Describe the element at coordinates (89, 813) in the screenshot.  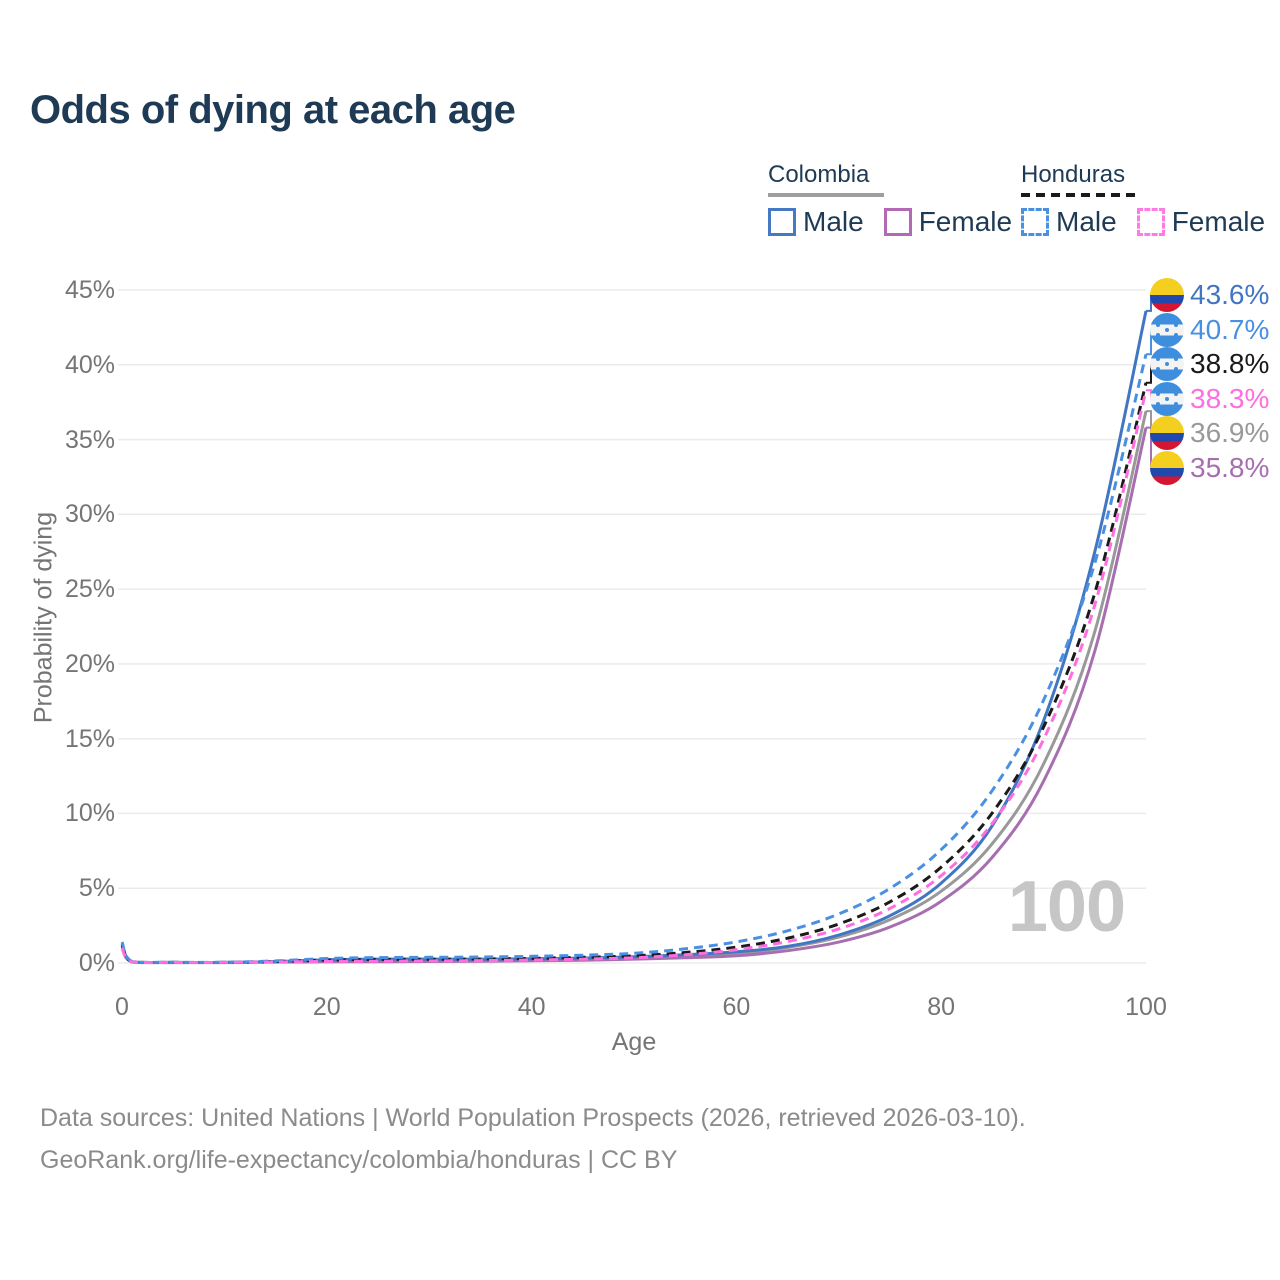
I see `y-tick-label: 10%` at that location.